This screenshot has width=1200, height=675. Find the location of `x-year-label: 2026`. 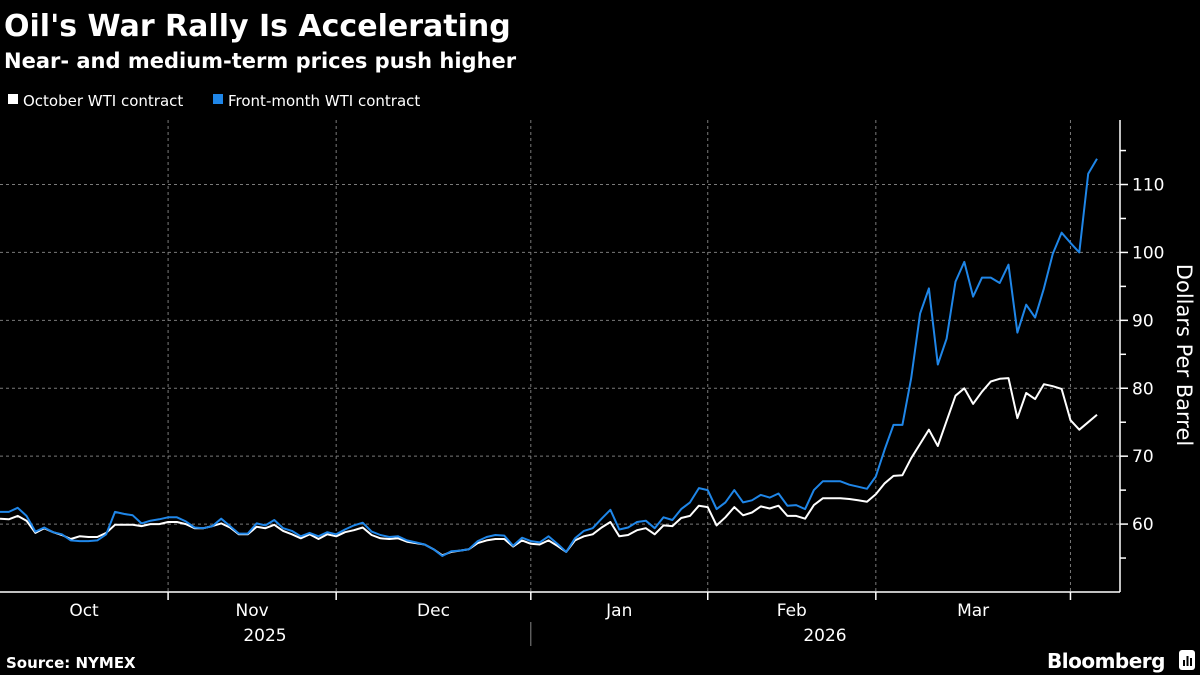

x-year-label: 2026 is located at coordinates (824, 636).